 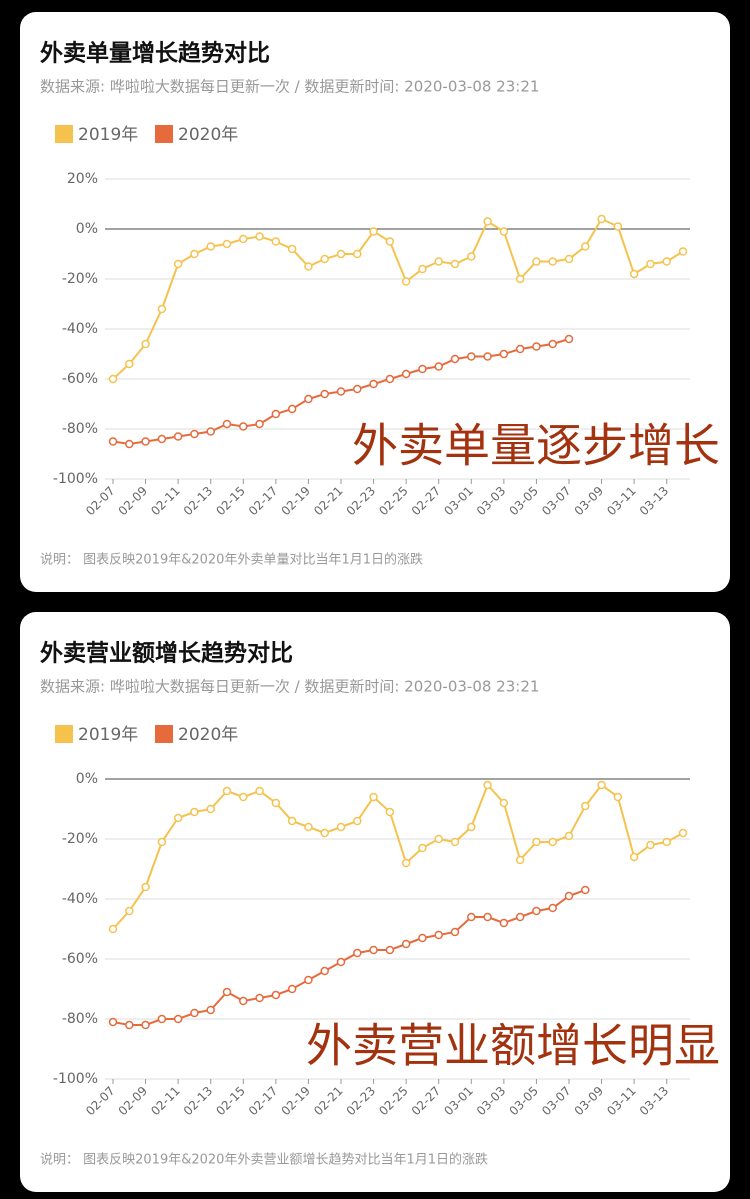 What do you see at coordinates (536, 446) in the screenshot?
I see `annotation: 外卖单量逐步增长` at bounding box center [536, 446].